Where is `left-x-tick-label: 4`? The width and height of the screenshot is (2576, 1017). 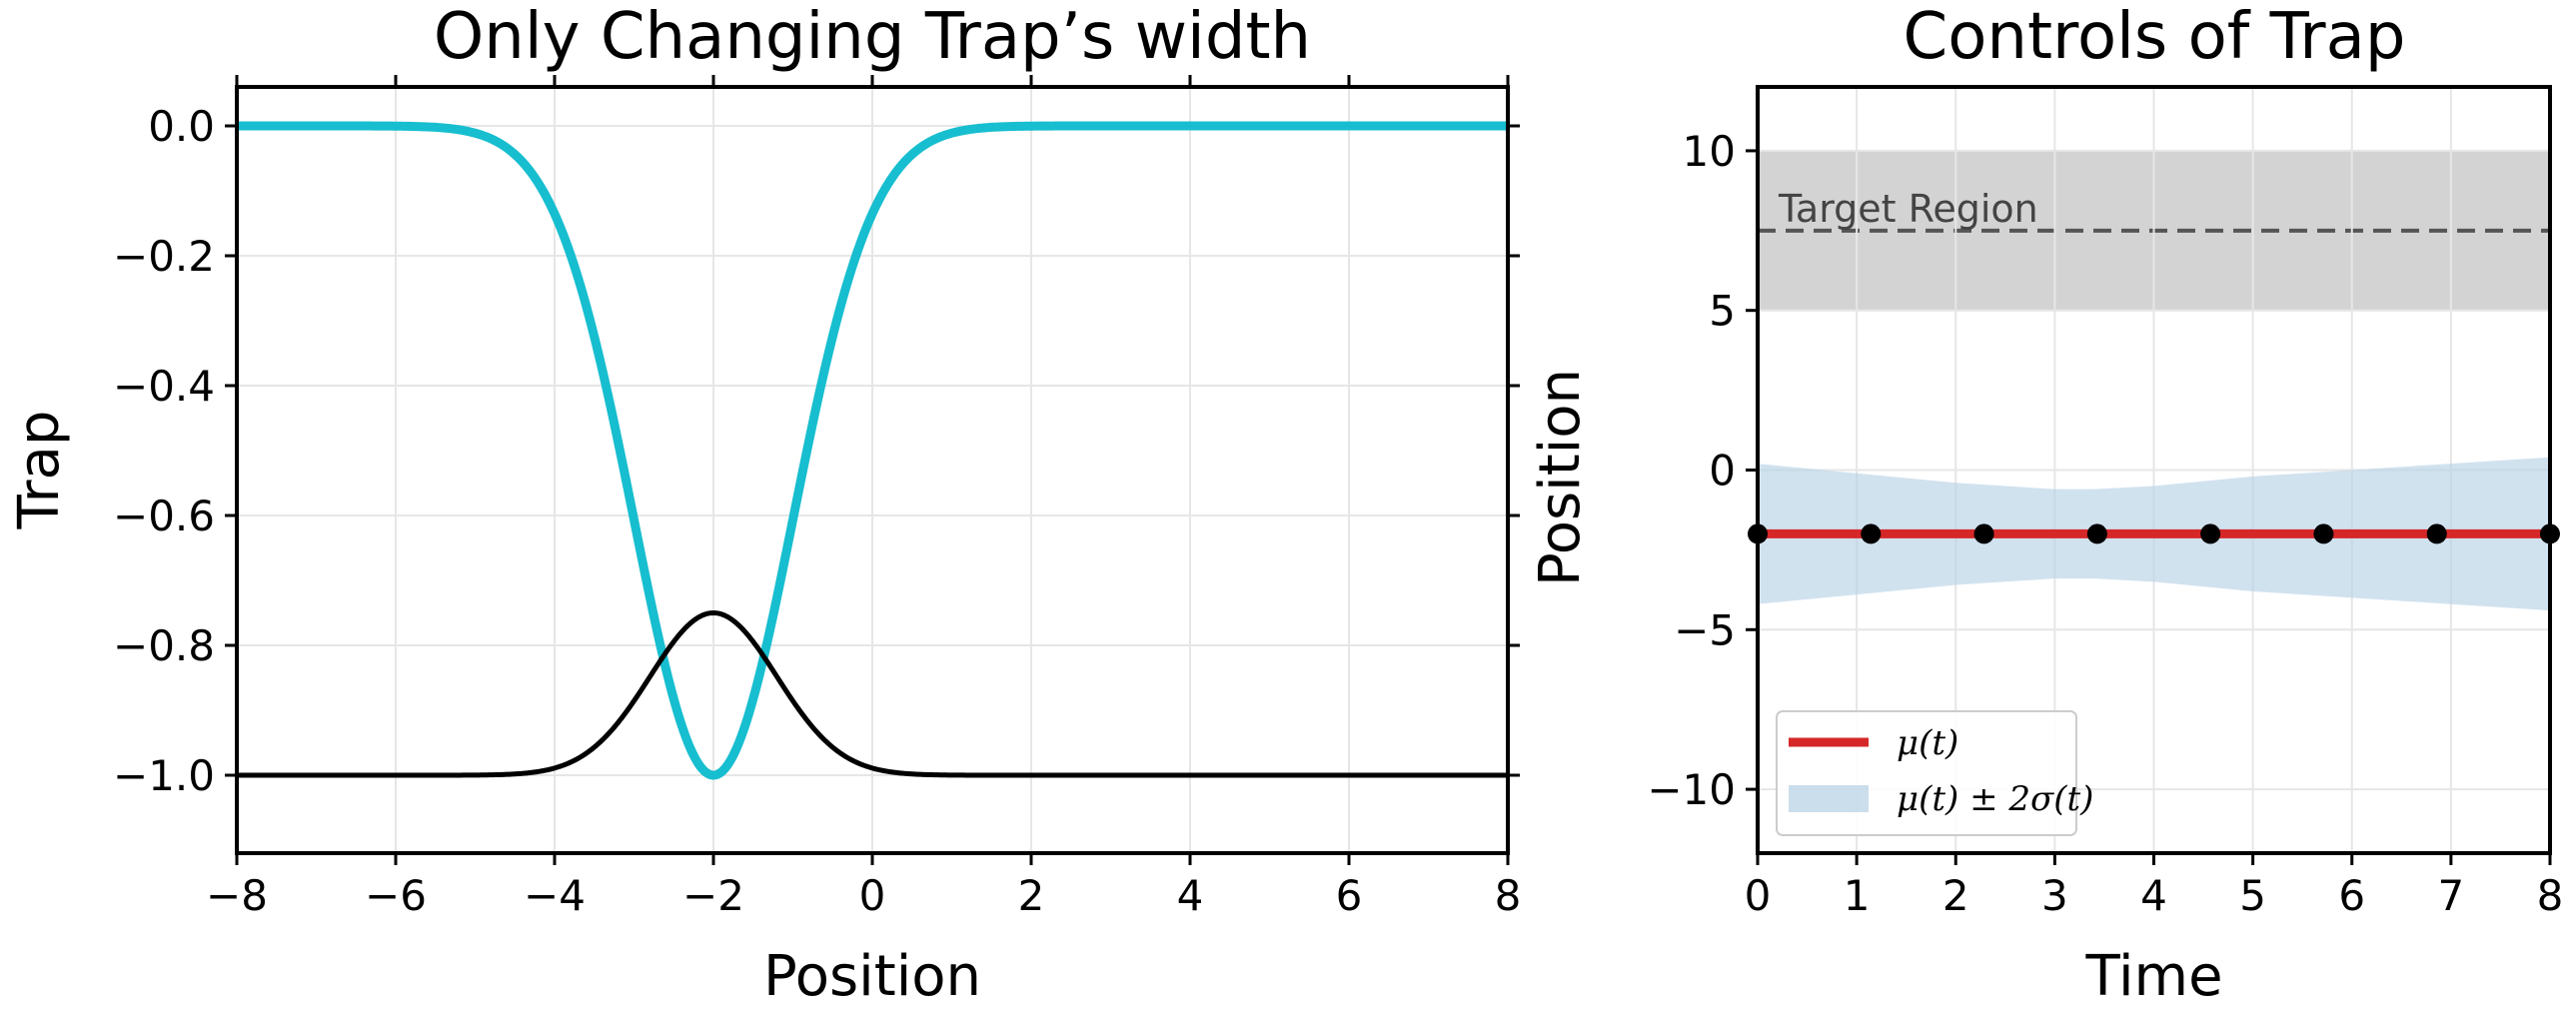
left-x-tick-label: 4 is located at coordinates (1190, 895).